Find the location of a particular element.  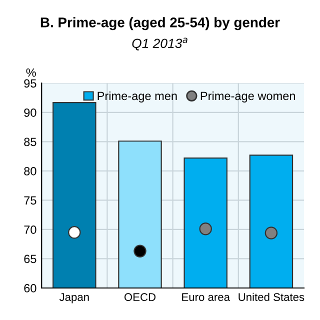

y-tick-label: 90 is located at coordinates (30, 112).